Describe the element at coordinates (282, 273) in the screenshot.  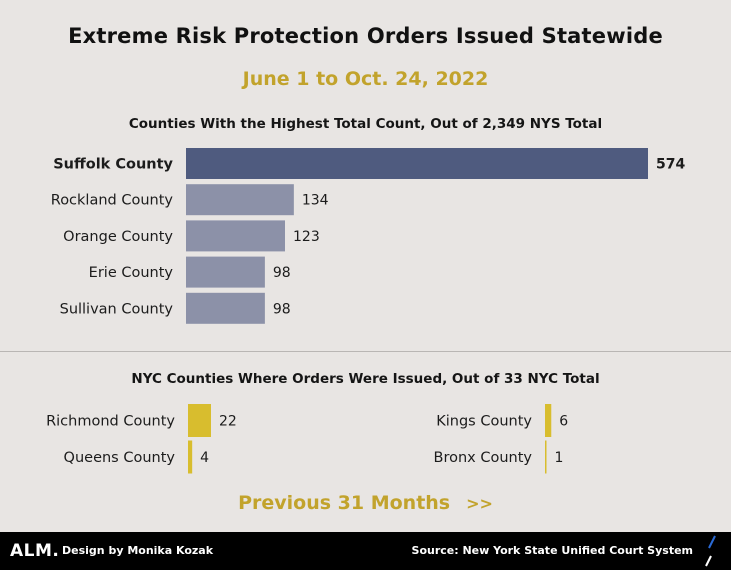
I see `value-label-erie-county: 98` at that location.